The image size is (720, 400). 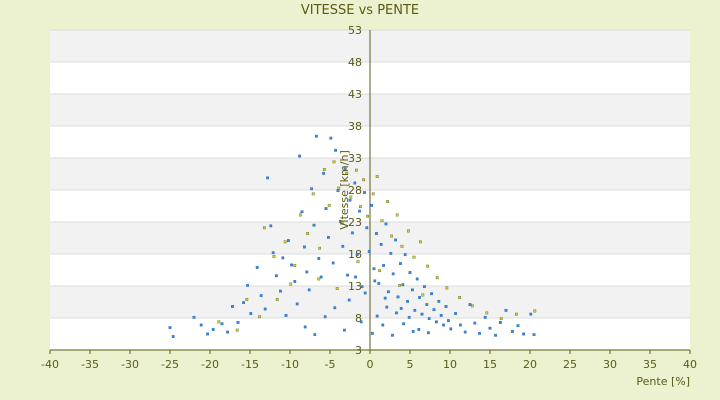 What do you see at coordinates (650, 364) in the screenshot?
I see `x-tick-label: 35` at bounding box center [650, 364].